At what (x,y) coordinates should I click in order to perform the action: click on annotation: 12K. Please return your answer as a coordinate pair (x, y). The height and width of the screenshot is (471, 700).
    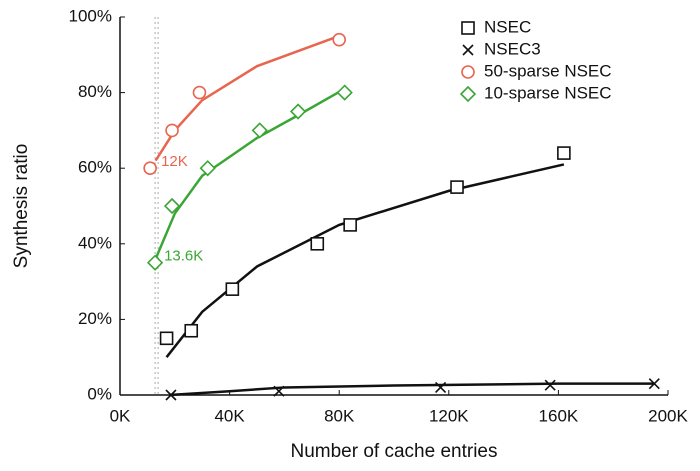
    Looking at the image, I should click on (174, 161).